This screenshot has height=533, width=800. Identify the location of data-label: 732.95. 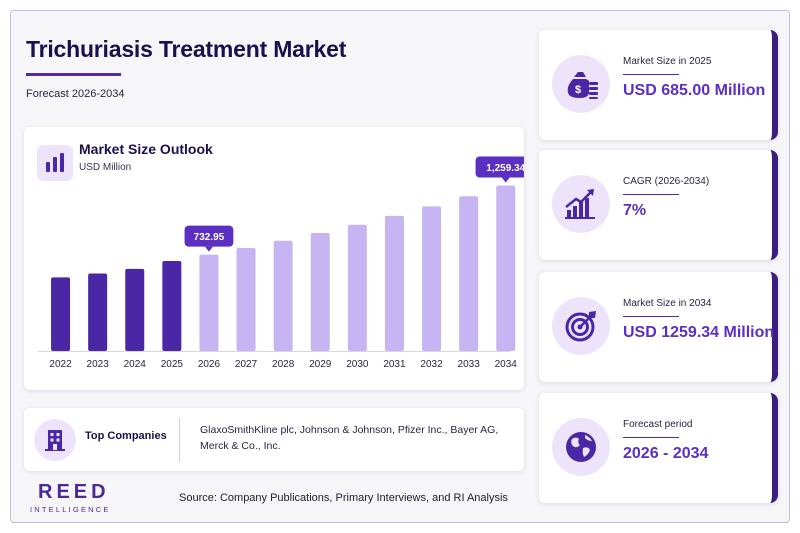
(209, 237).